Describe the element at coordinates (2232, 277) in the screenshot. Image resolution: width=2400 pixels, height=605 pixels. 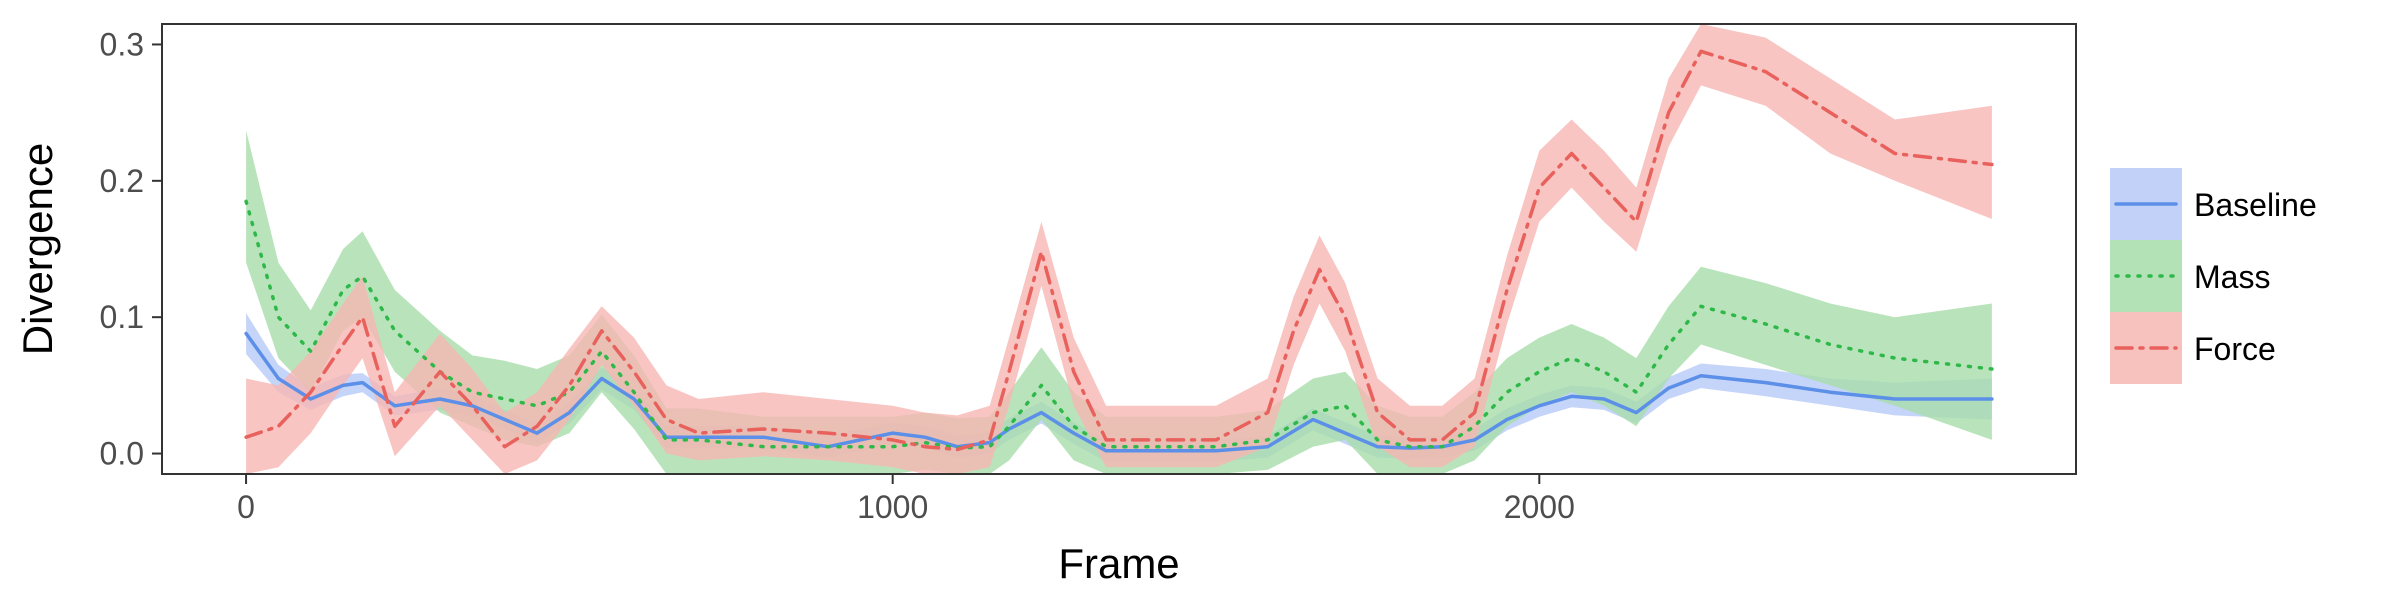
I see `legend-label-mass: Mass` at that location.